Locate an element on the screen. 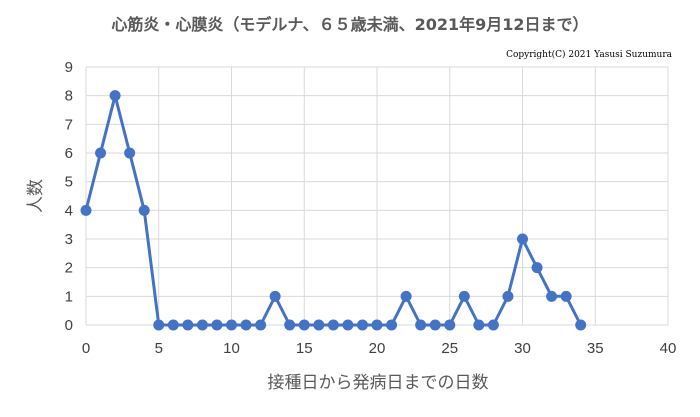  y-tick-label: 2 is located at coordinates (69, 268).